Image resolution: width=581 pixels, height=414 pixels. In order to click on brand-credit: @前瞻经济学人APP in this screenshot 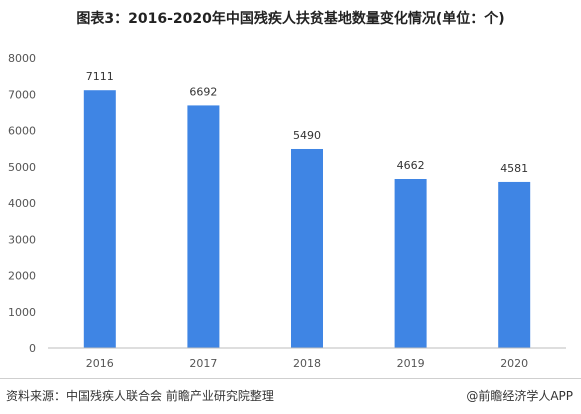, I will do `click(519, 396)`.